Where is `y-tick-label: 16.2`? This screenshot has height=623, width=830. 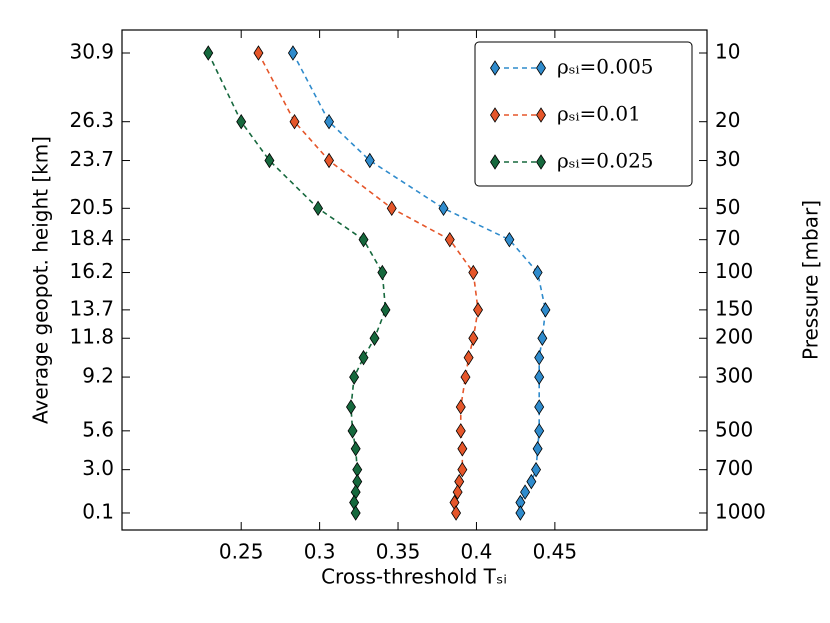 y-tick-label: 16.2 is located at coordinates (91, 271).